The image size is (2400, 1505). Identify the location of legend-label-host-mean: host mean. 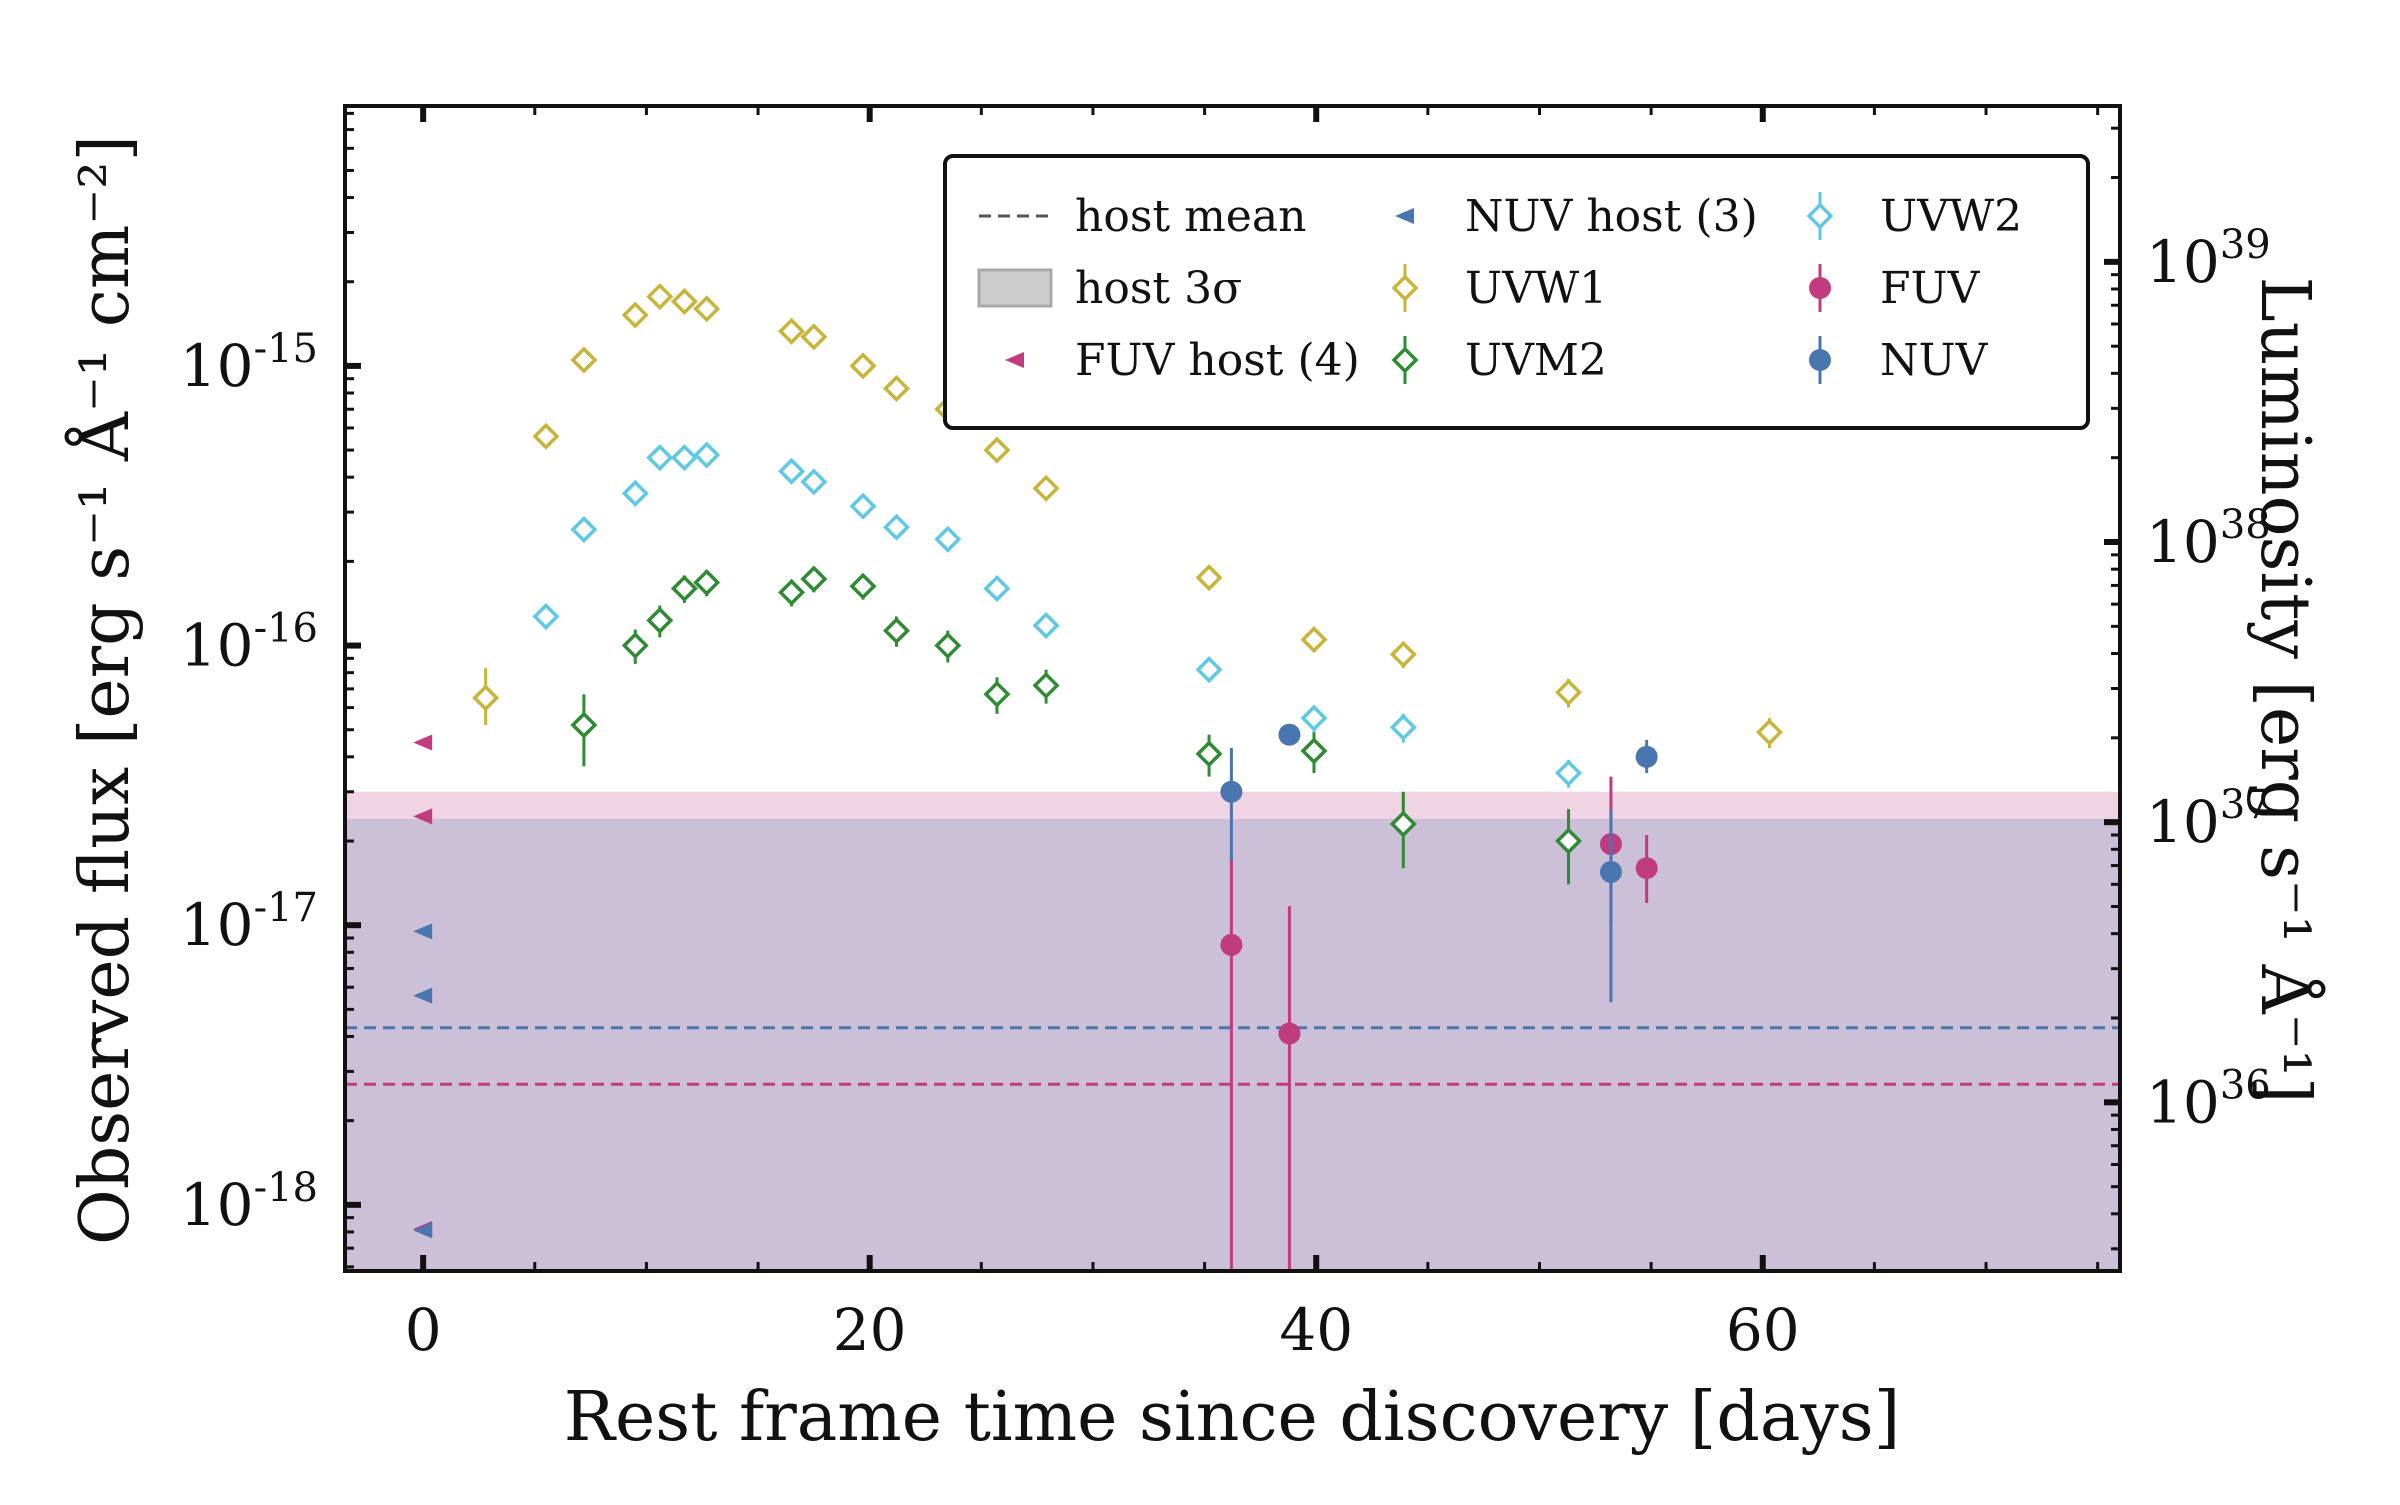
(1190, 216).